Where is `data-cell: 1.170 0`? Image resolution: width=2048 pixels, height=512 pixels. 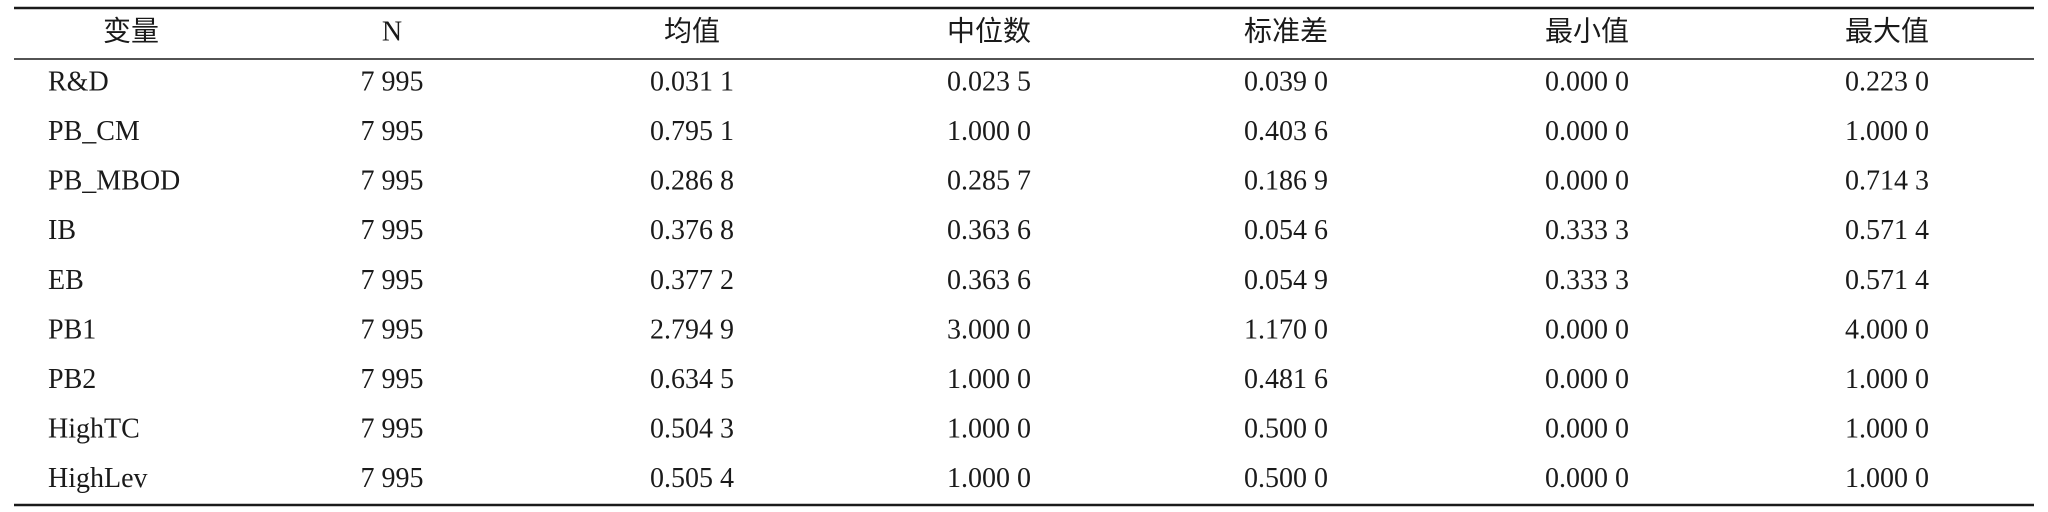 data-cell: 1.170 0 is located at coordinates (1286, 329).